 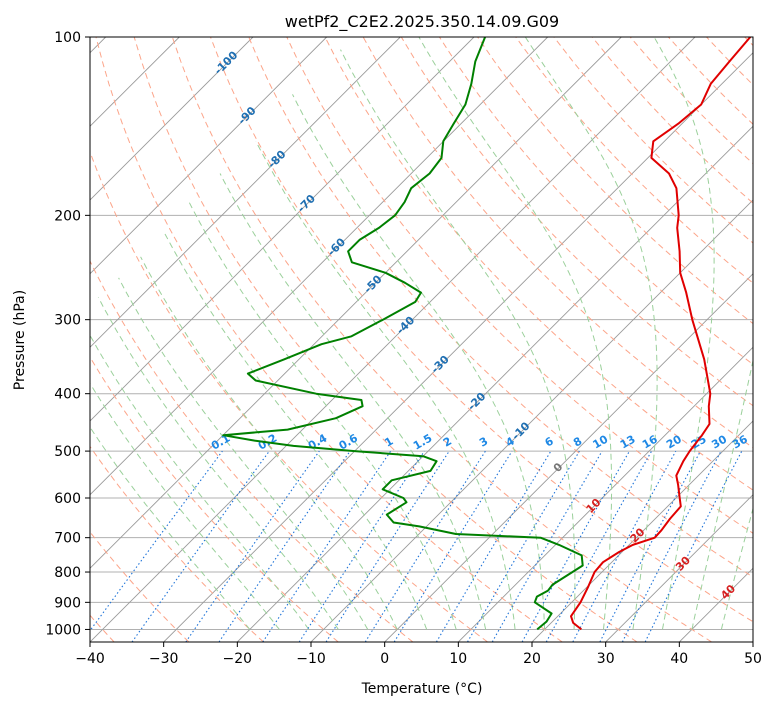 I want to click on mixing-ratio-label: 16, so click(x=650, y=441).